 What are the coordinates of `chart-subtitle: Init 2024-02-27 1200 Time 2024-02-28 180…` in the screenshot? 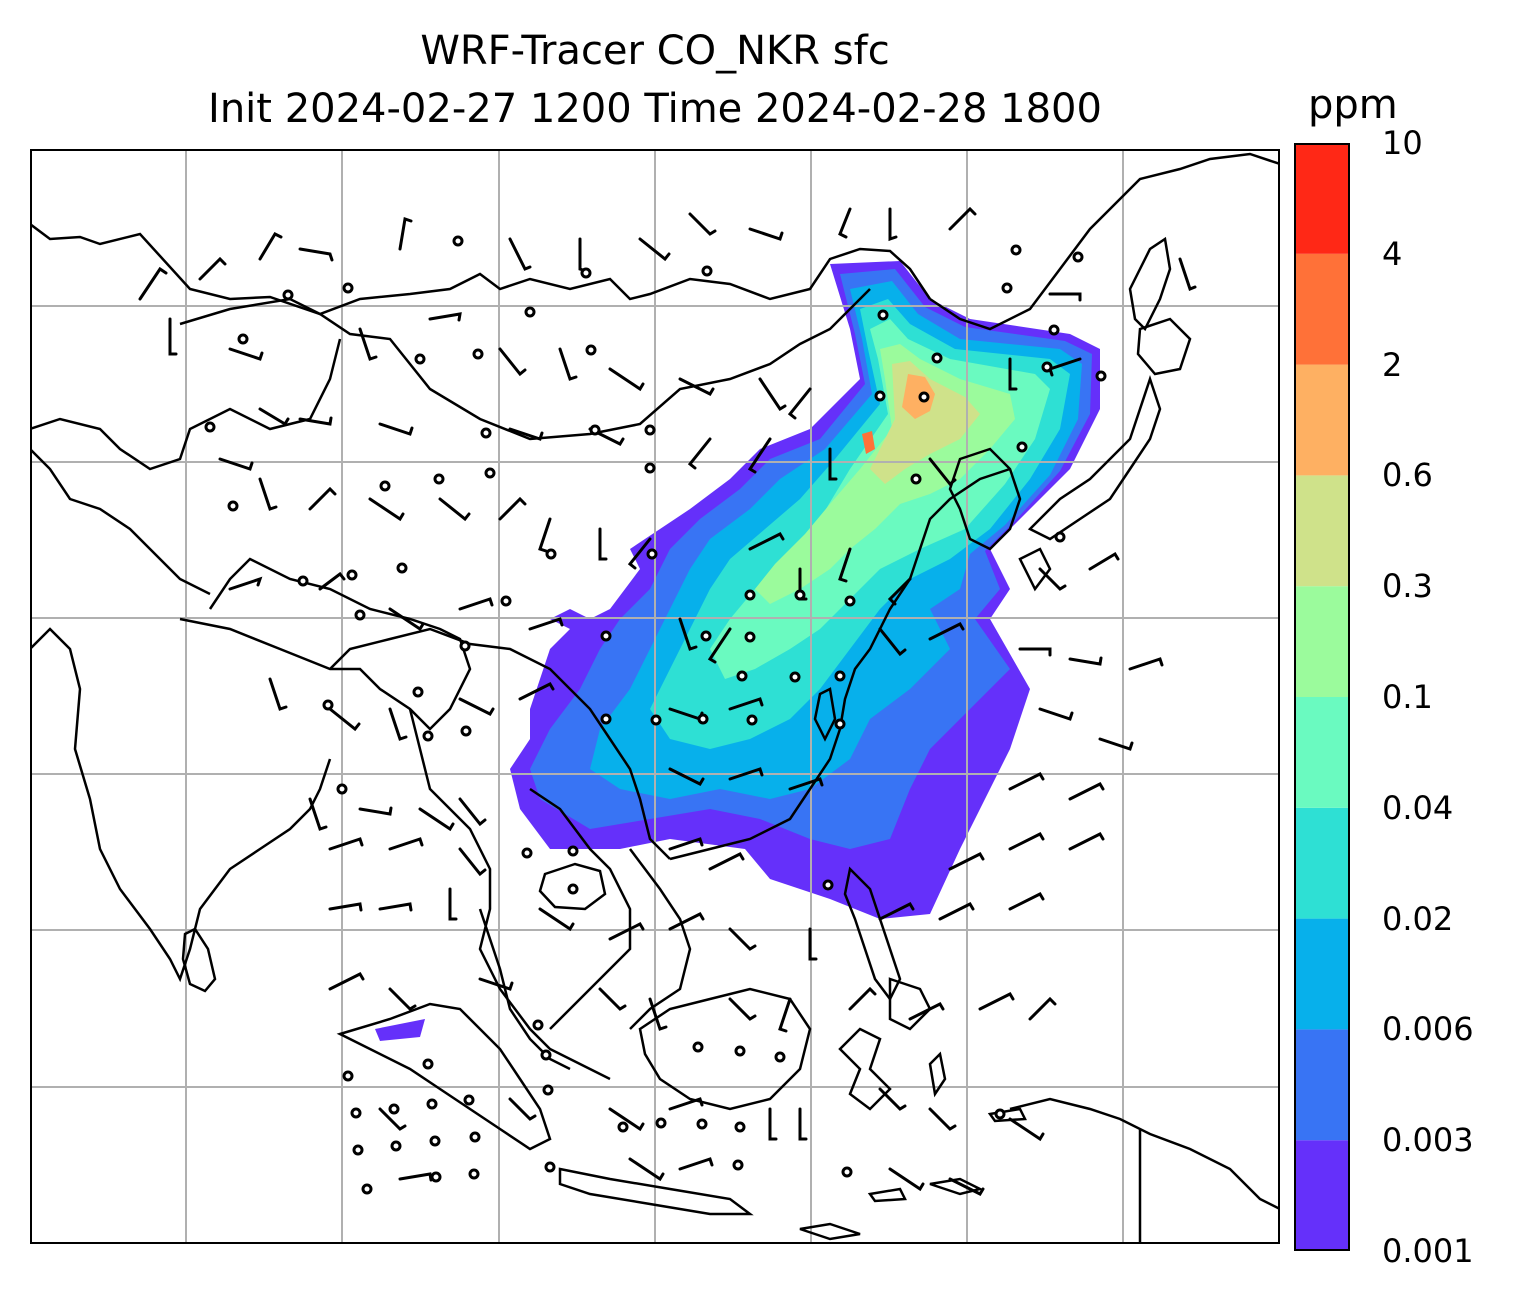 It's located at (655, 109).